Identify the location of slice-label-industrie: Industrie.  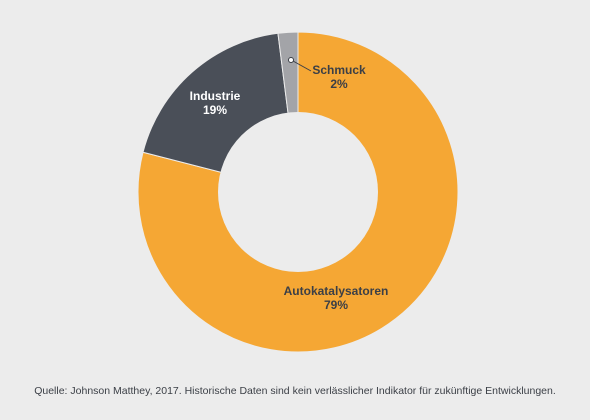
(215, 96).